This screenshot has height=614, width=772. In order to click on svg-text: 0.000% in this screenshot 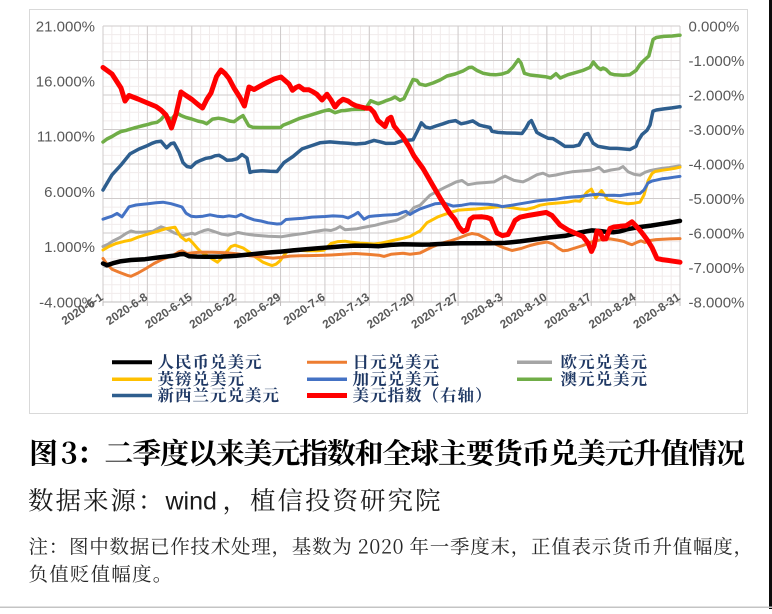, I will do `click(714, 26)`.